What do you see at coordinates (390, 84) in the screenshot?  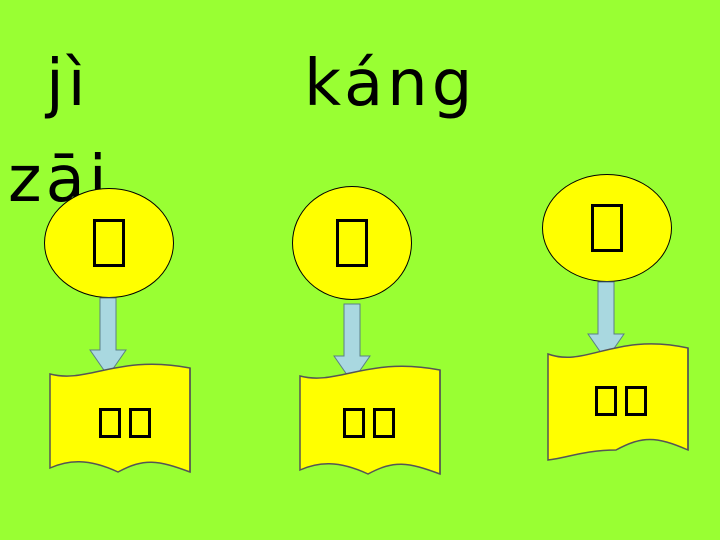 I see `pinyin-kang: káng` at bounding box center [390, 84].